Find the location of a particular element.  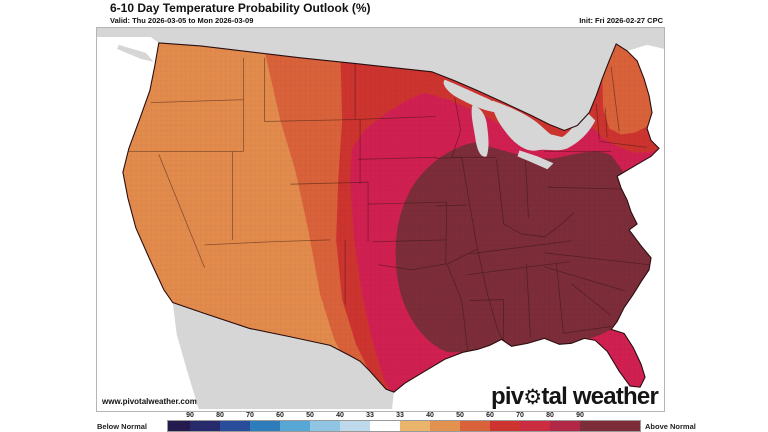

logo-text-suffix: tal weather is located at coordinates (599, 396).